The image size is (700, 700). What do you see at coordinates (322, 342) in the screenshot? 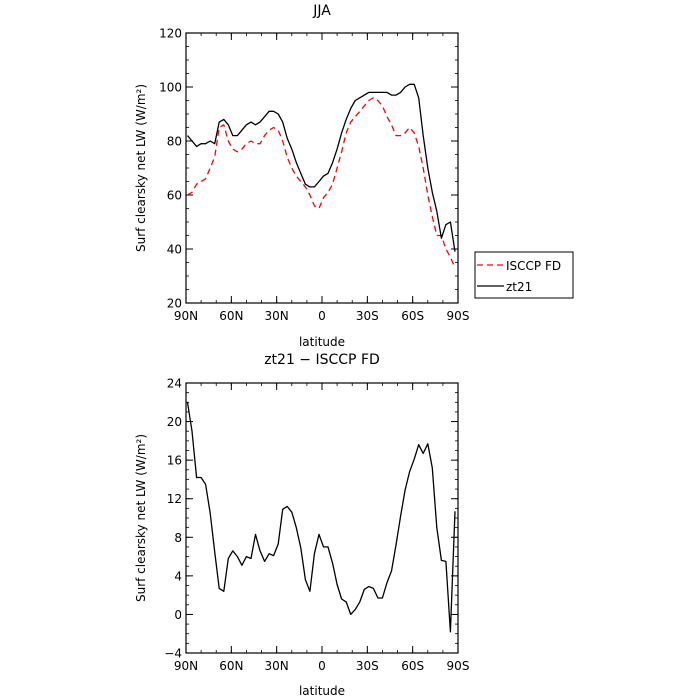
I see `top-x-axis-label: latitude` at bounding box center [322, 342].